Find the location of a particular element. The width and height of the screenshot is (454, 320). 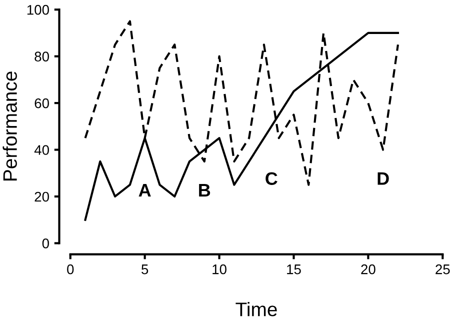

x-tick-label: 0 is located at coordinates (70, 269).